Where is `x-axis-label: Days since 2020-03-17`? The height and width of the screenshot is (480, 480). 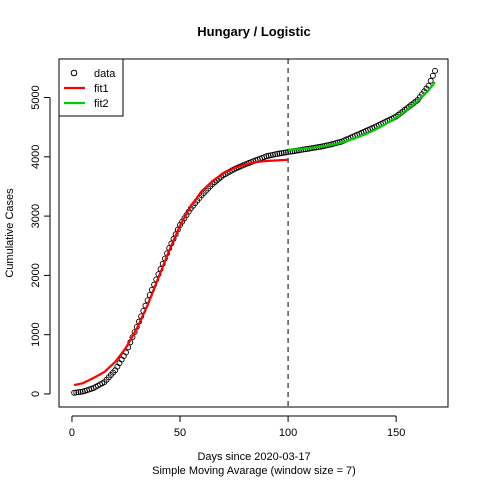 x-axis-label: Days since 2020-03-17 is located at coordinates (253, 457).